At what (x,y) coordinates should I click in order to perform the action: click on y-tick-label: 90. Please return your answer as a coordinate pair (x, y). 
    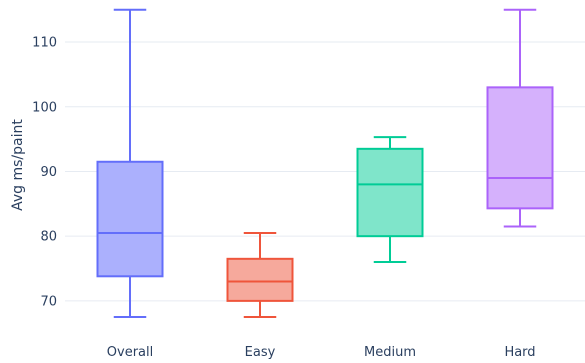
    Looking at the image, I should click on (48, 172).